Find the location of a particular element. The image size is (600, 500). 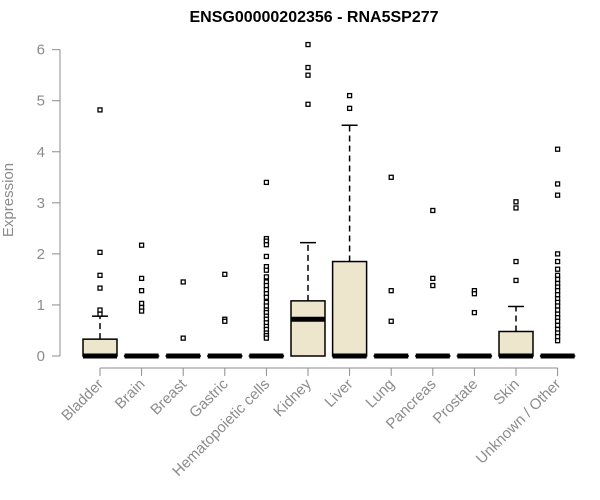

x-tick-label: Skin is located at coordinates (506, 392).